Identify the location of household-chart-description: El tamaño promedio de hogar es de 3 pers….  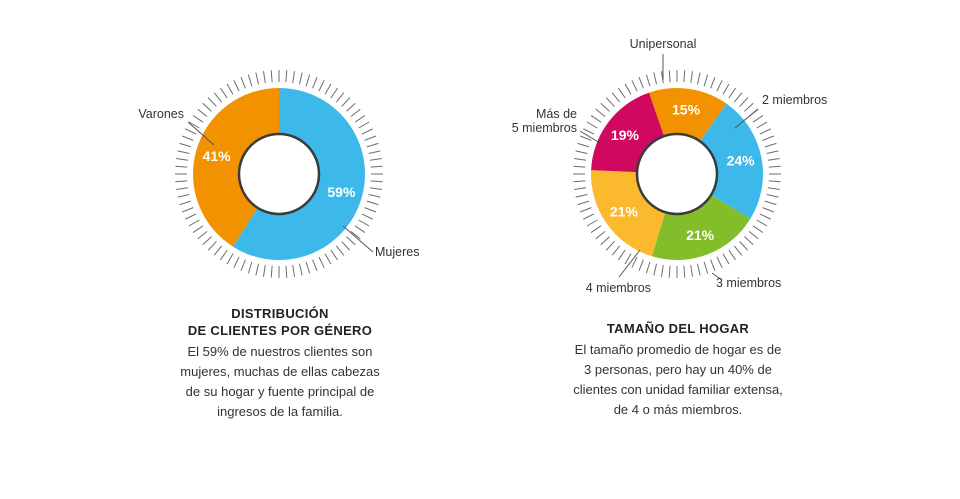
(678, 380).